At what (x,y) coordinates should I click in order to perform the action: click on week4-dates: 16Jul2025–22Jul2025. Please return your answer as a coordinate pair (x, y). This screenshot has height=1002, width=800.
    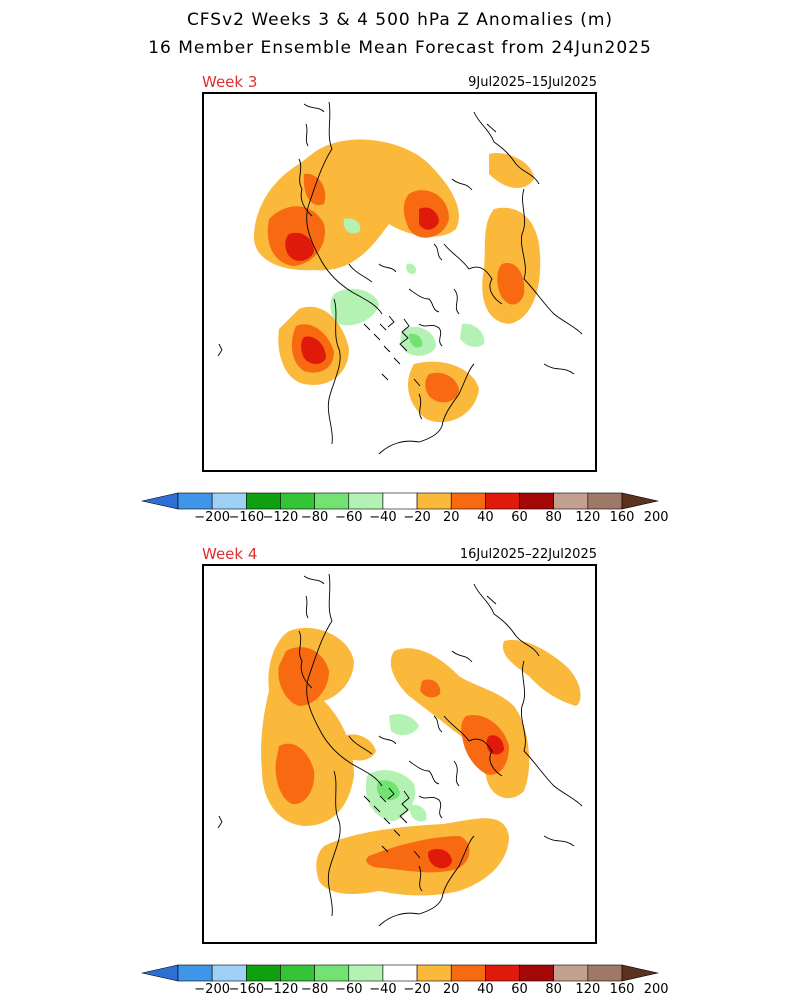
    Looking at the image, I should click on (528, 554).